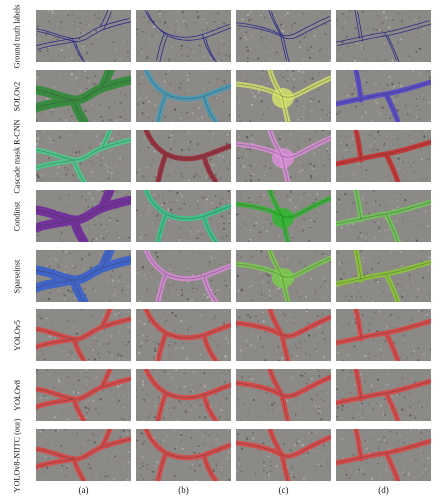 The image size is (444, 500). I want to click on tile-row5-col0, so click(83, 335).